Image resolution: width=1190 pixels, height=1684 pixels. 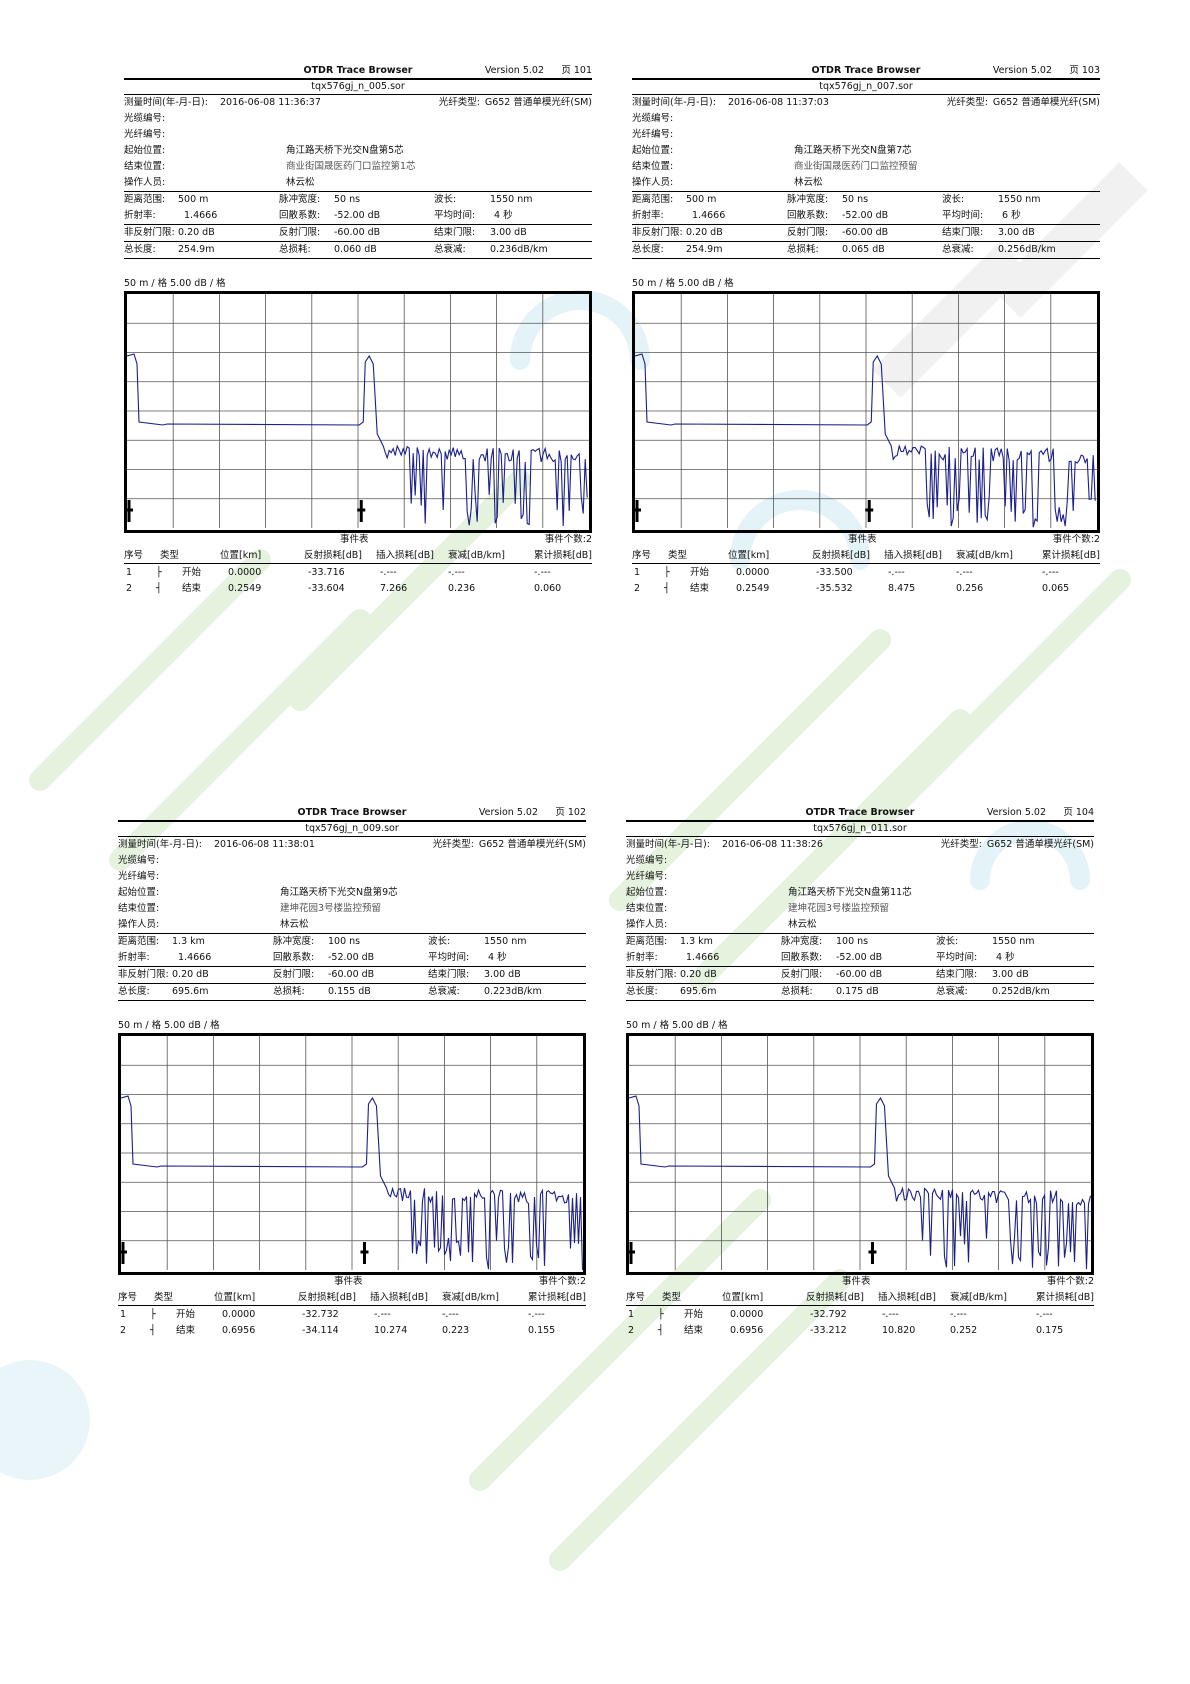 What do you see at coordinates (860, 1154) in the screenshot?
I see `trace-svg` at bounding box center [860, 1154].